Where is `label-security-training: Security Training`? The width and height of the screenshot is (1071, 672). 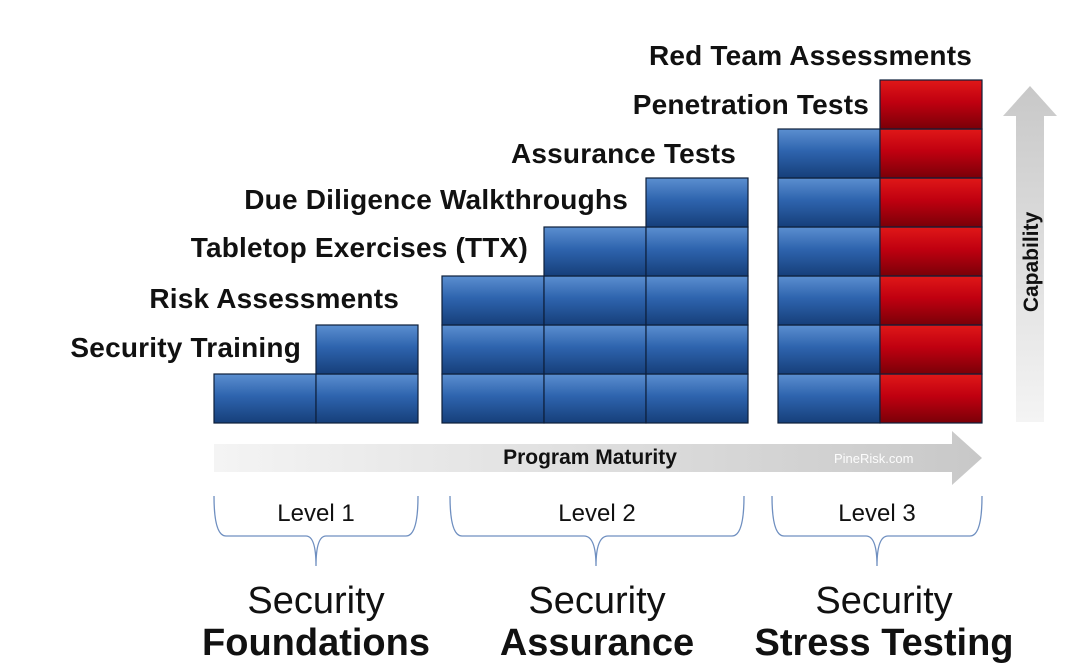
label-security-training: Security Training is located at coordinates (185, 347).